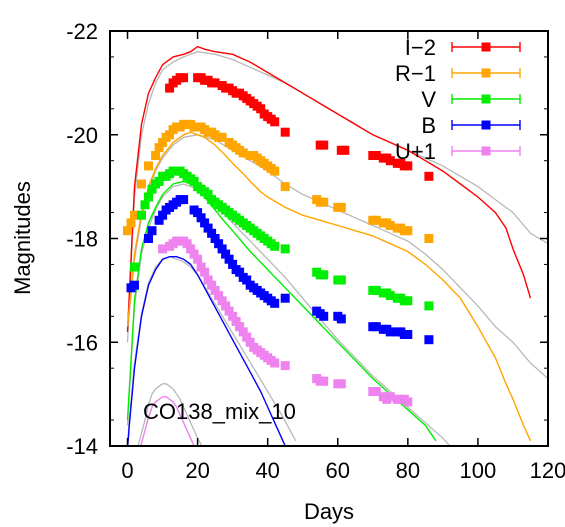 The width and height of the screenshot is (565, 527). Describe the element at coordinates (267, 470) in the screenshot. I see `x-tick-label: 40` at that location.